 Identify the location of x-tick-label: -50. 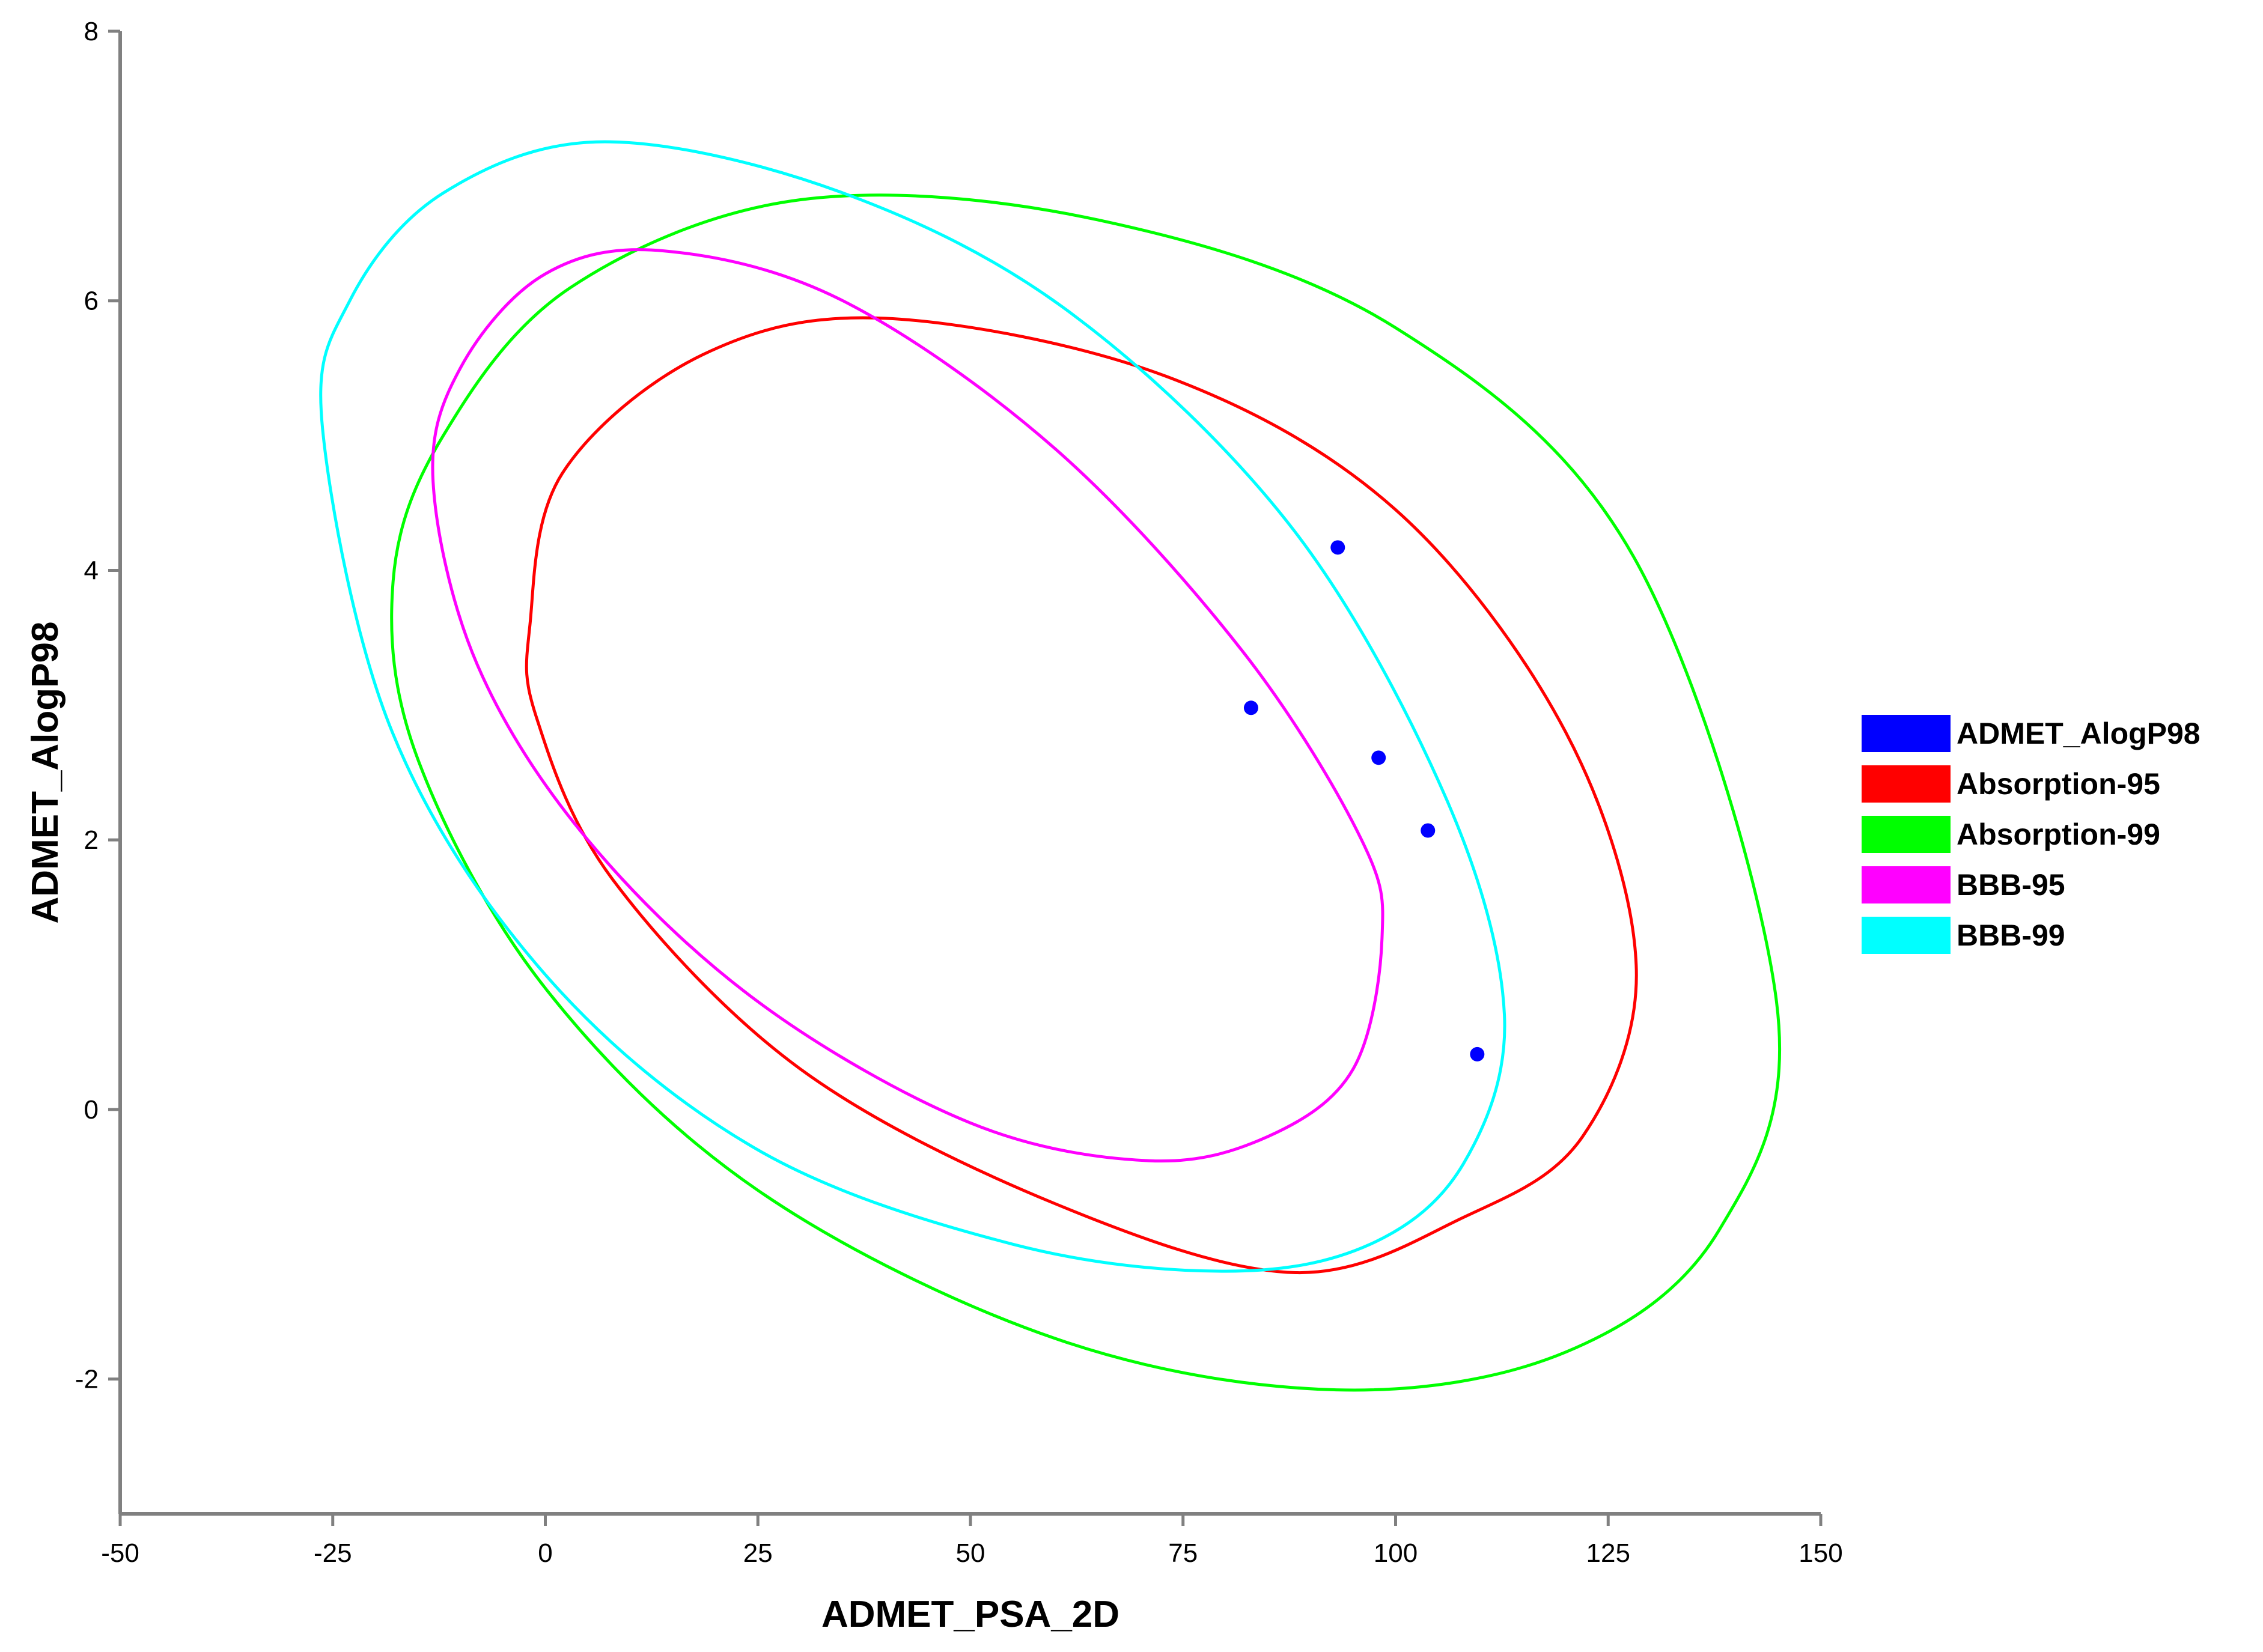
(120, 1553).